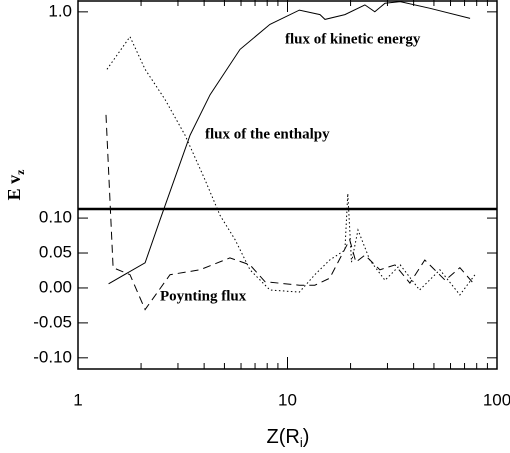 The width and height of the screenshot is (510, 453). I want to click on y-axis-label: E vz, so click(15, 185).